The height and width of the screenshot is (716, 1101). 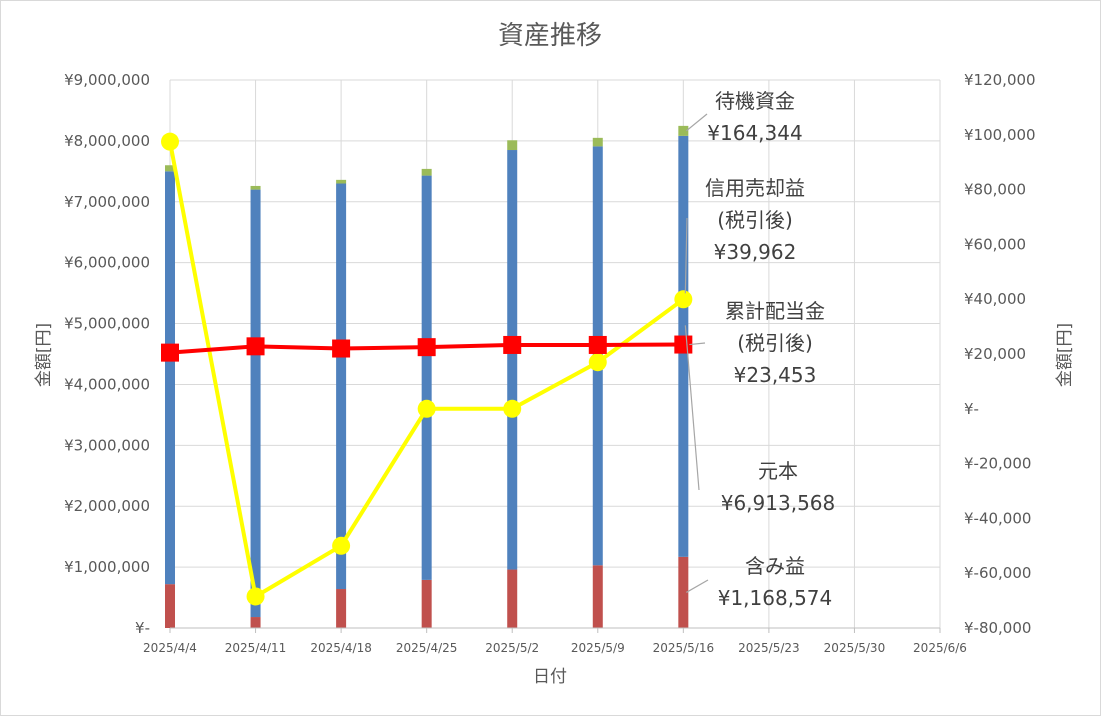 What do you see at coordinates (940, 648) in the screenshot?
I see `x-tick-label: 2025/6/6` at bounding box center [940, 648].